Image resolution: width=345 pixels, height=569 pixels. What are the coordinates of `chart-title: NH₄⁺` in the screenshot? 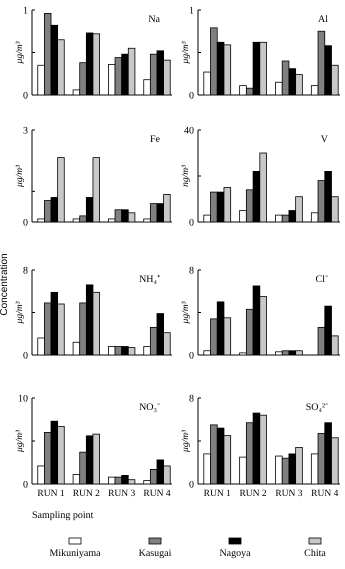 It's located at (150, 279).